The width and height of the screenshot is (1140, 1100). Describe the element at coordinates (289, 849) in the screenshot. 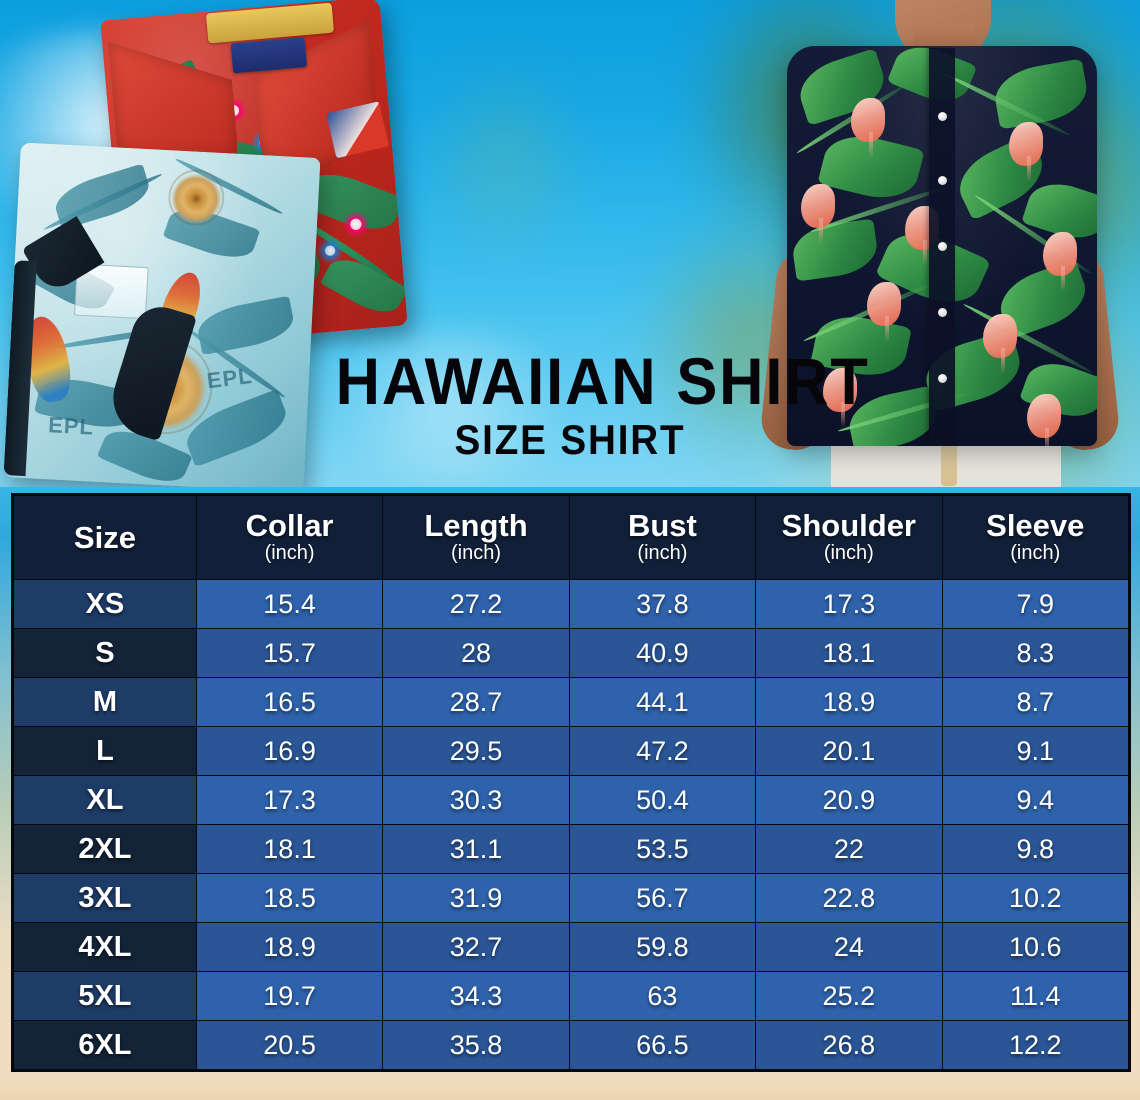

I see `cell-collar: 18.1` at that location.